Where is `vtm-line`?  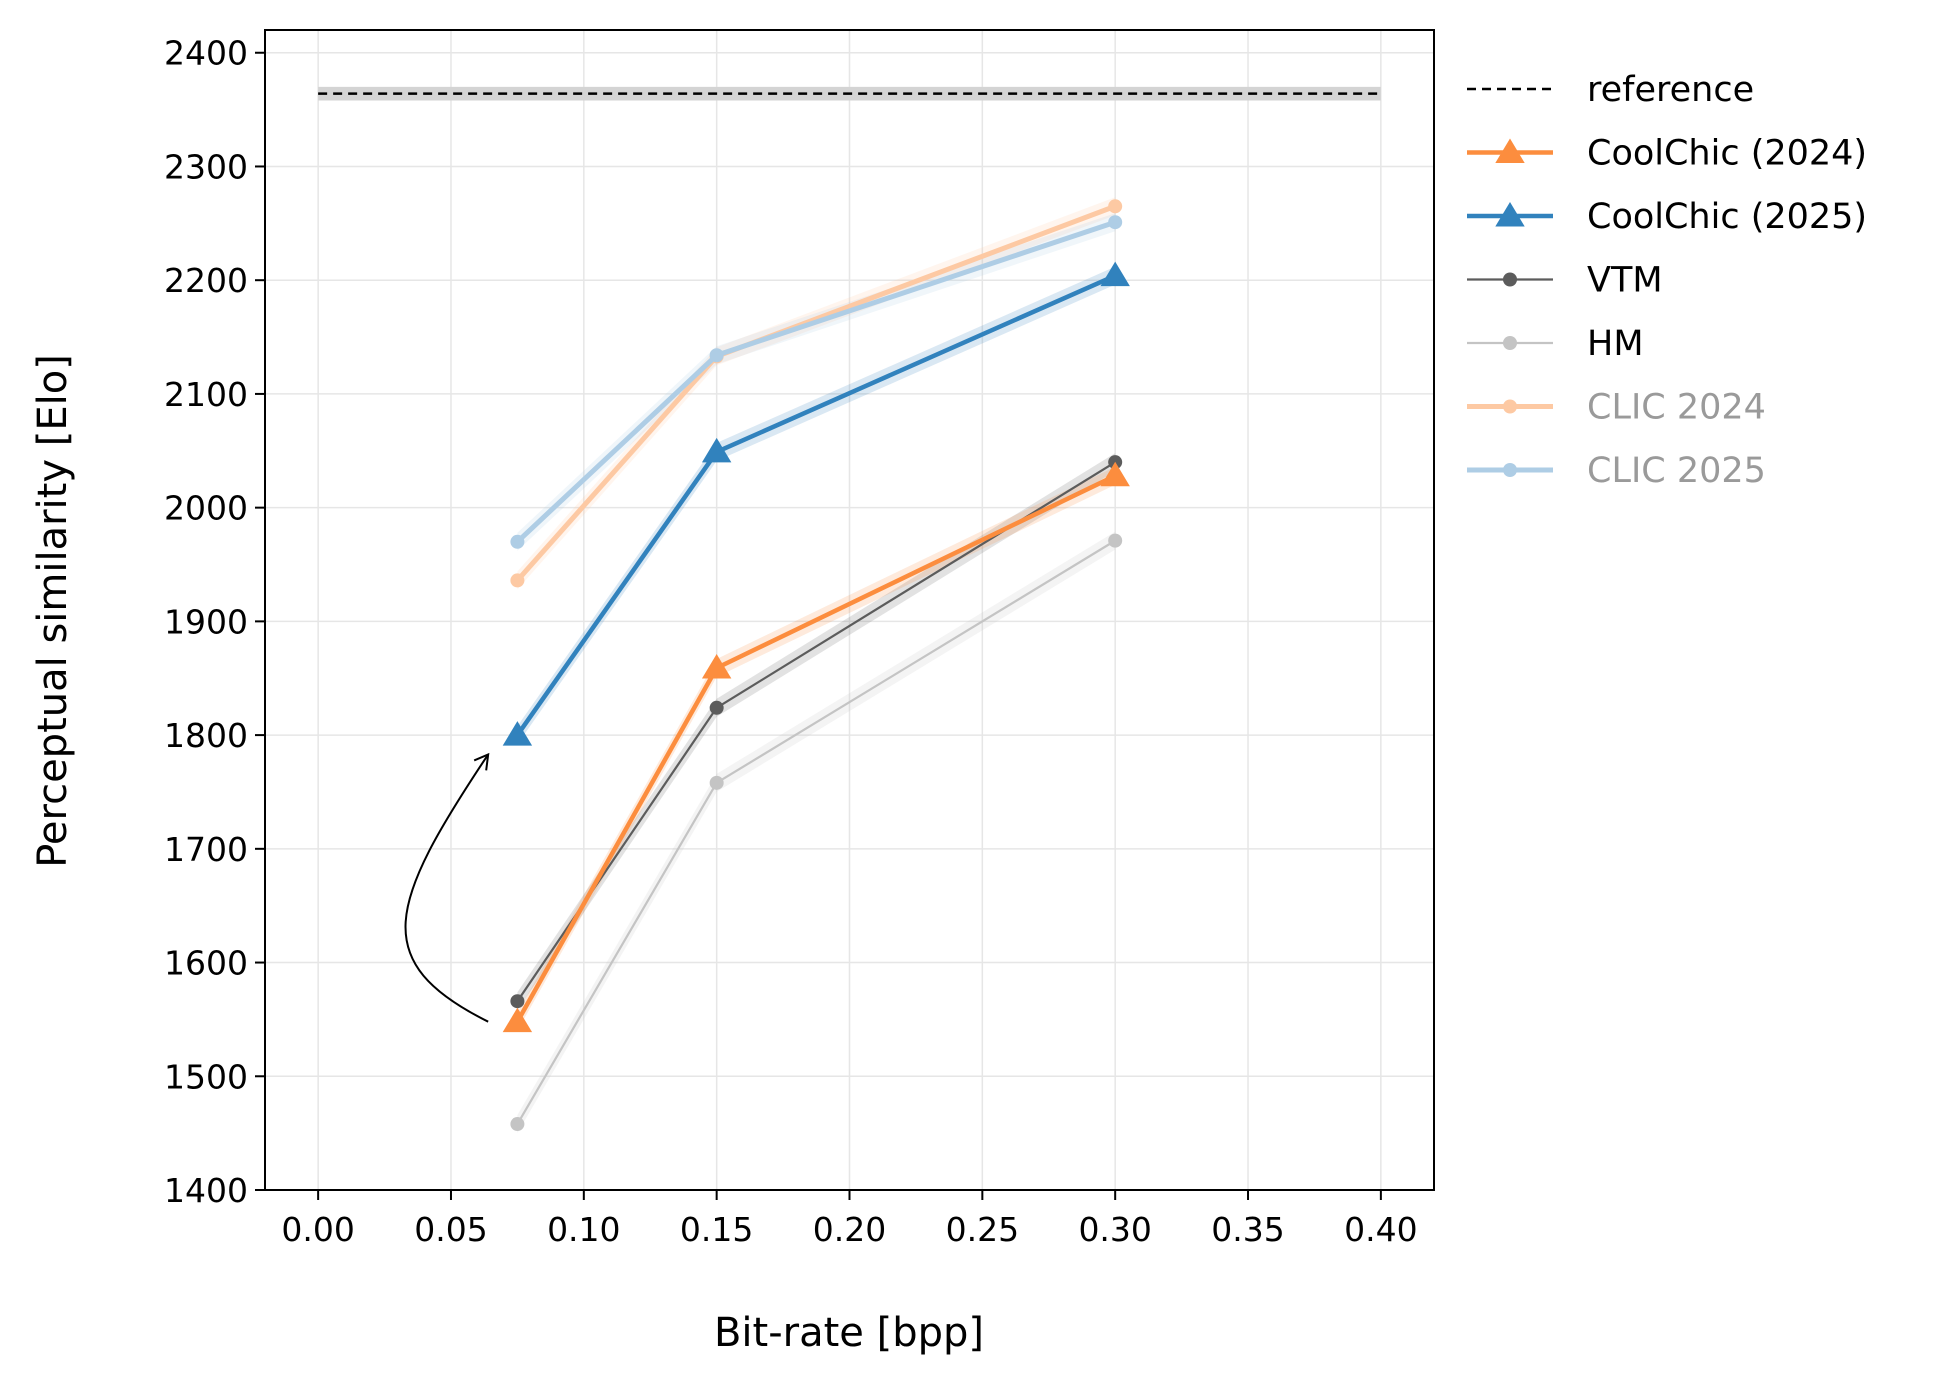
vtm-line is located at coordinates (816, 732).